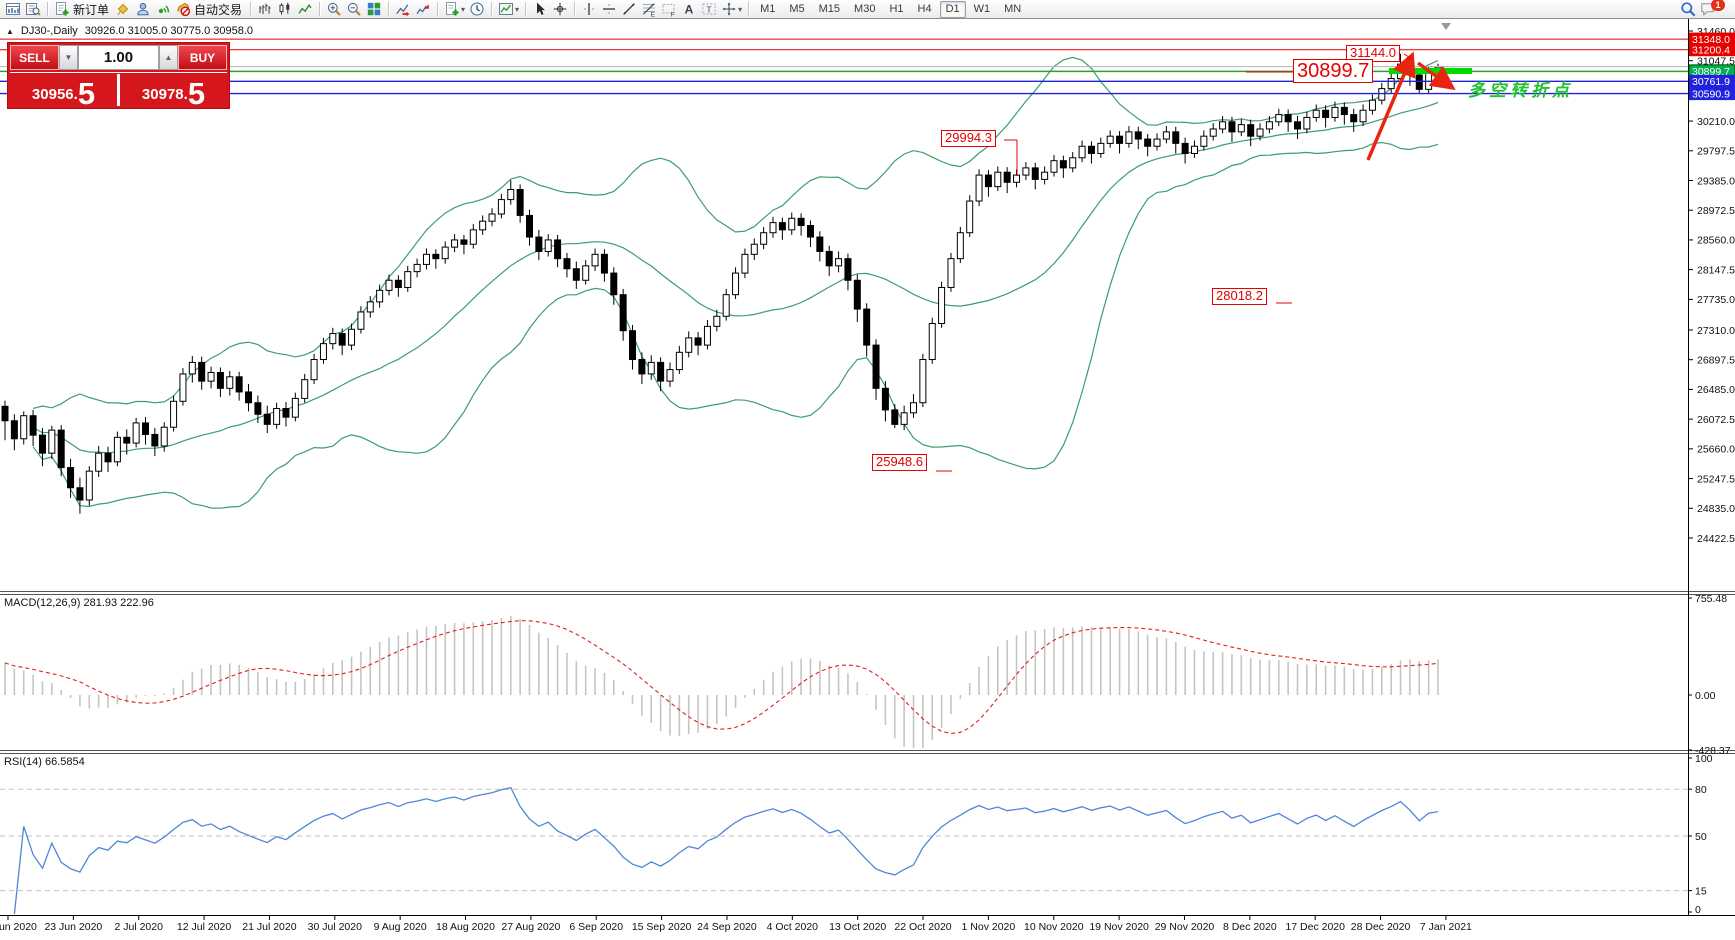  I want to click on buy-button: BUY, so click(202, 57).